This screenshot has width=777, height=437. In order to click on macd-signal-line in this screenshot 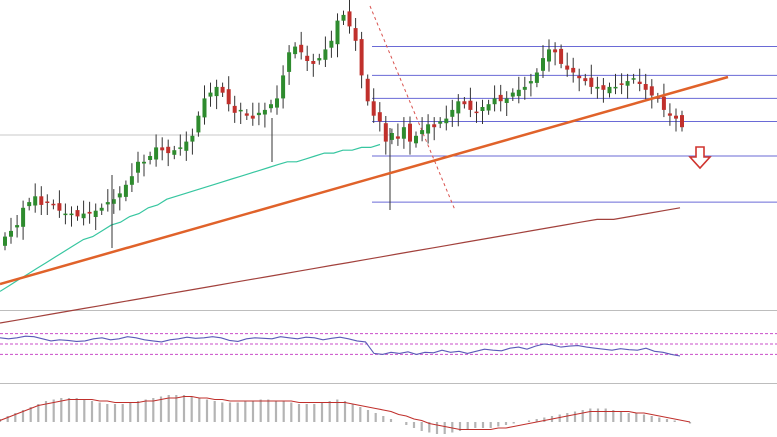, I will do `click(345, 413)`.